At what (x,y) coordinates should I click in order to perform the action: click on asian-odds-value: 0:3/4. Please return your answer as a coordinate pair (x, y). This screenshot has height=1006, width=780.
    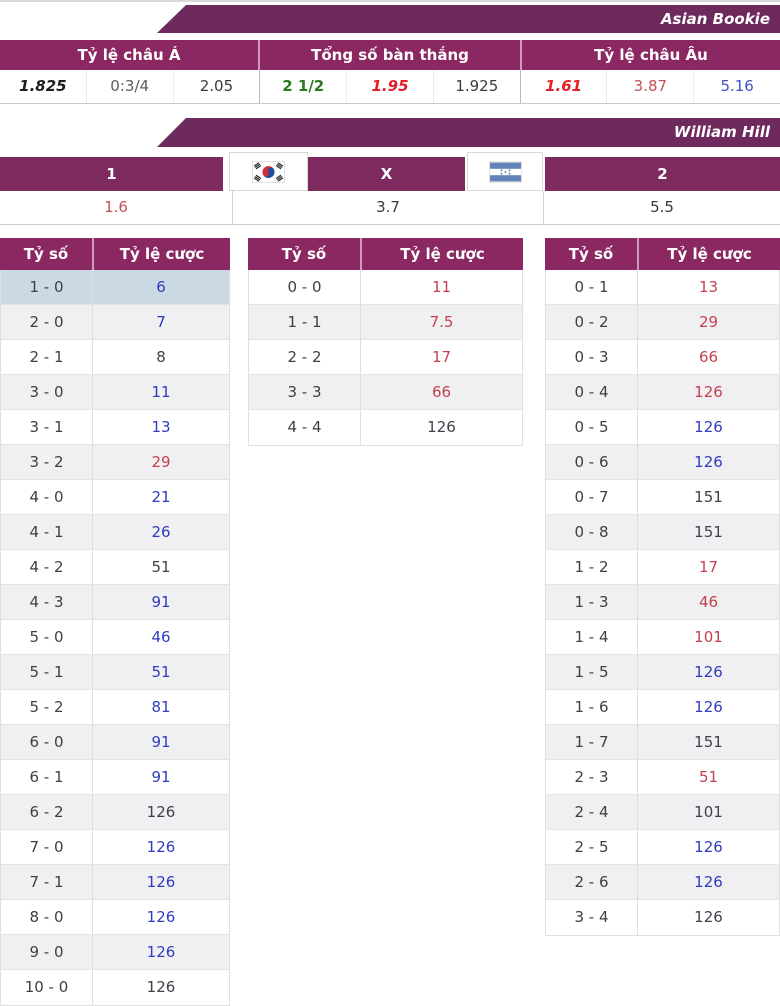
    Looking at the image, I should click on (130, 86).